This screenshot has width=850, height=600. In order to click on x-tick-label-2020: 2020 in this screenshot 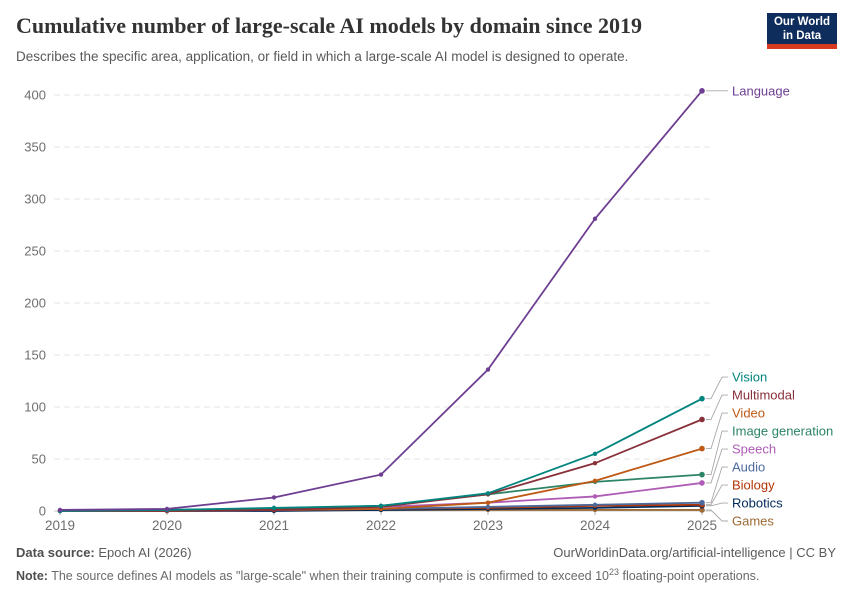, I will do `click(167, 525)`.